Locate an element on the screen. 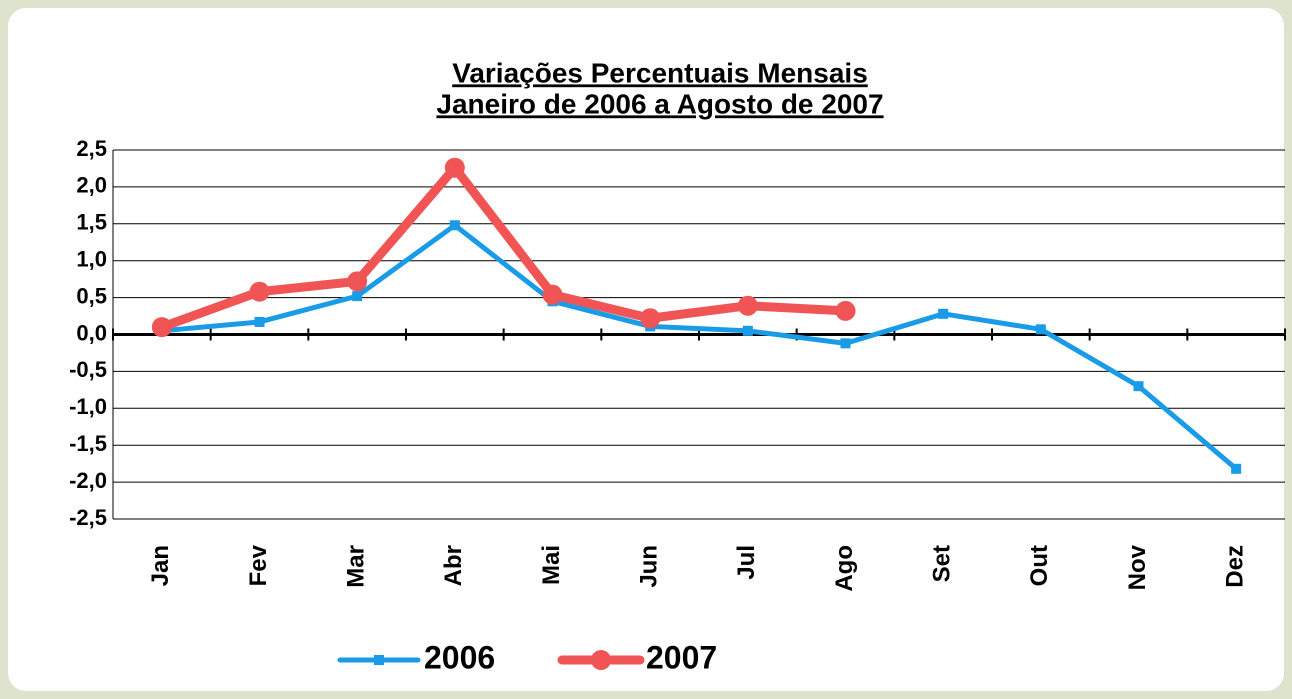  y-tick-label: 1,0 is located at coordinates (91, 259).